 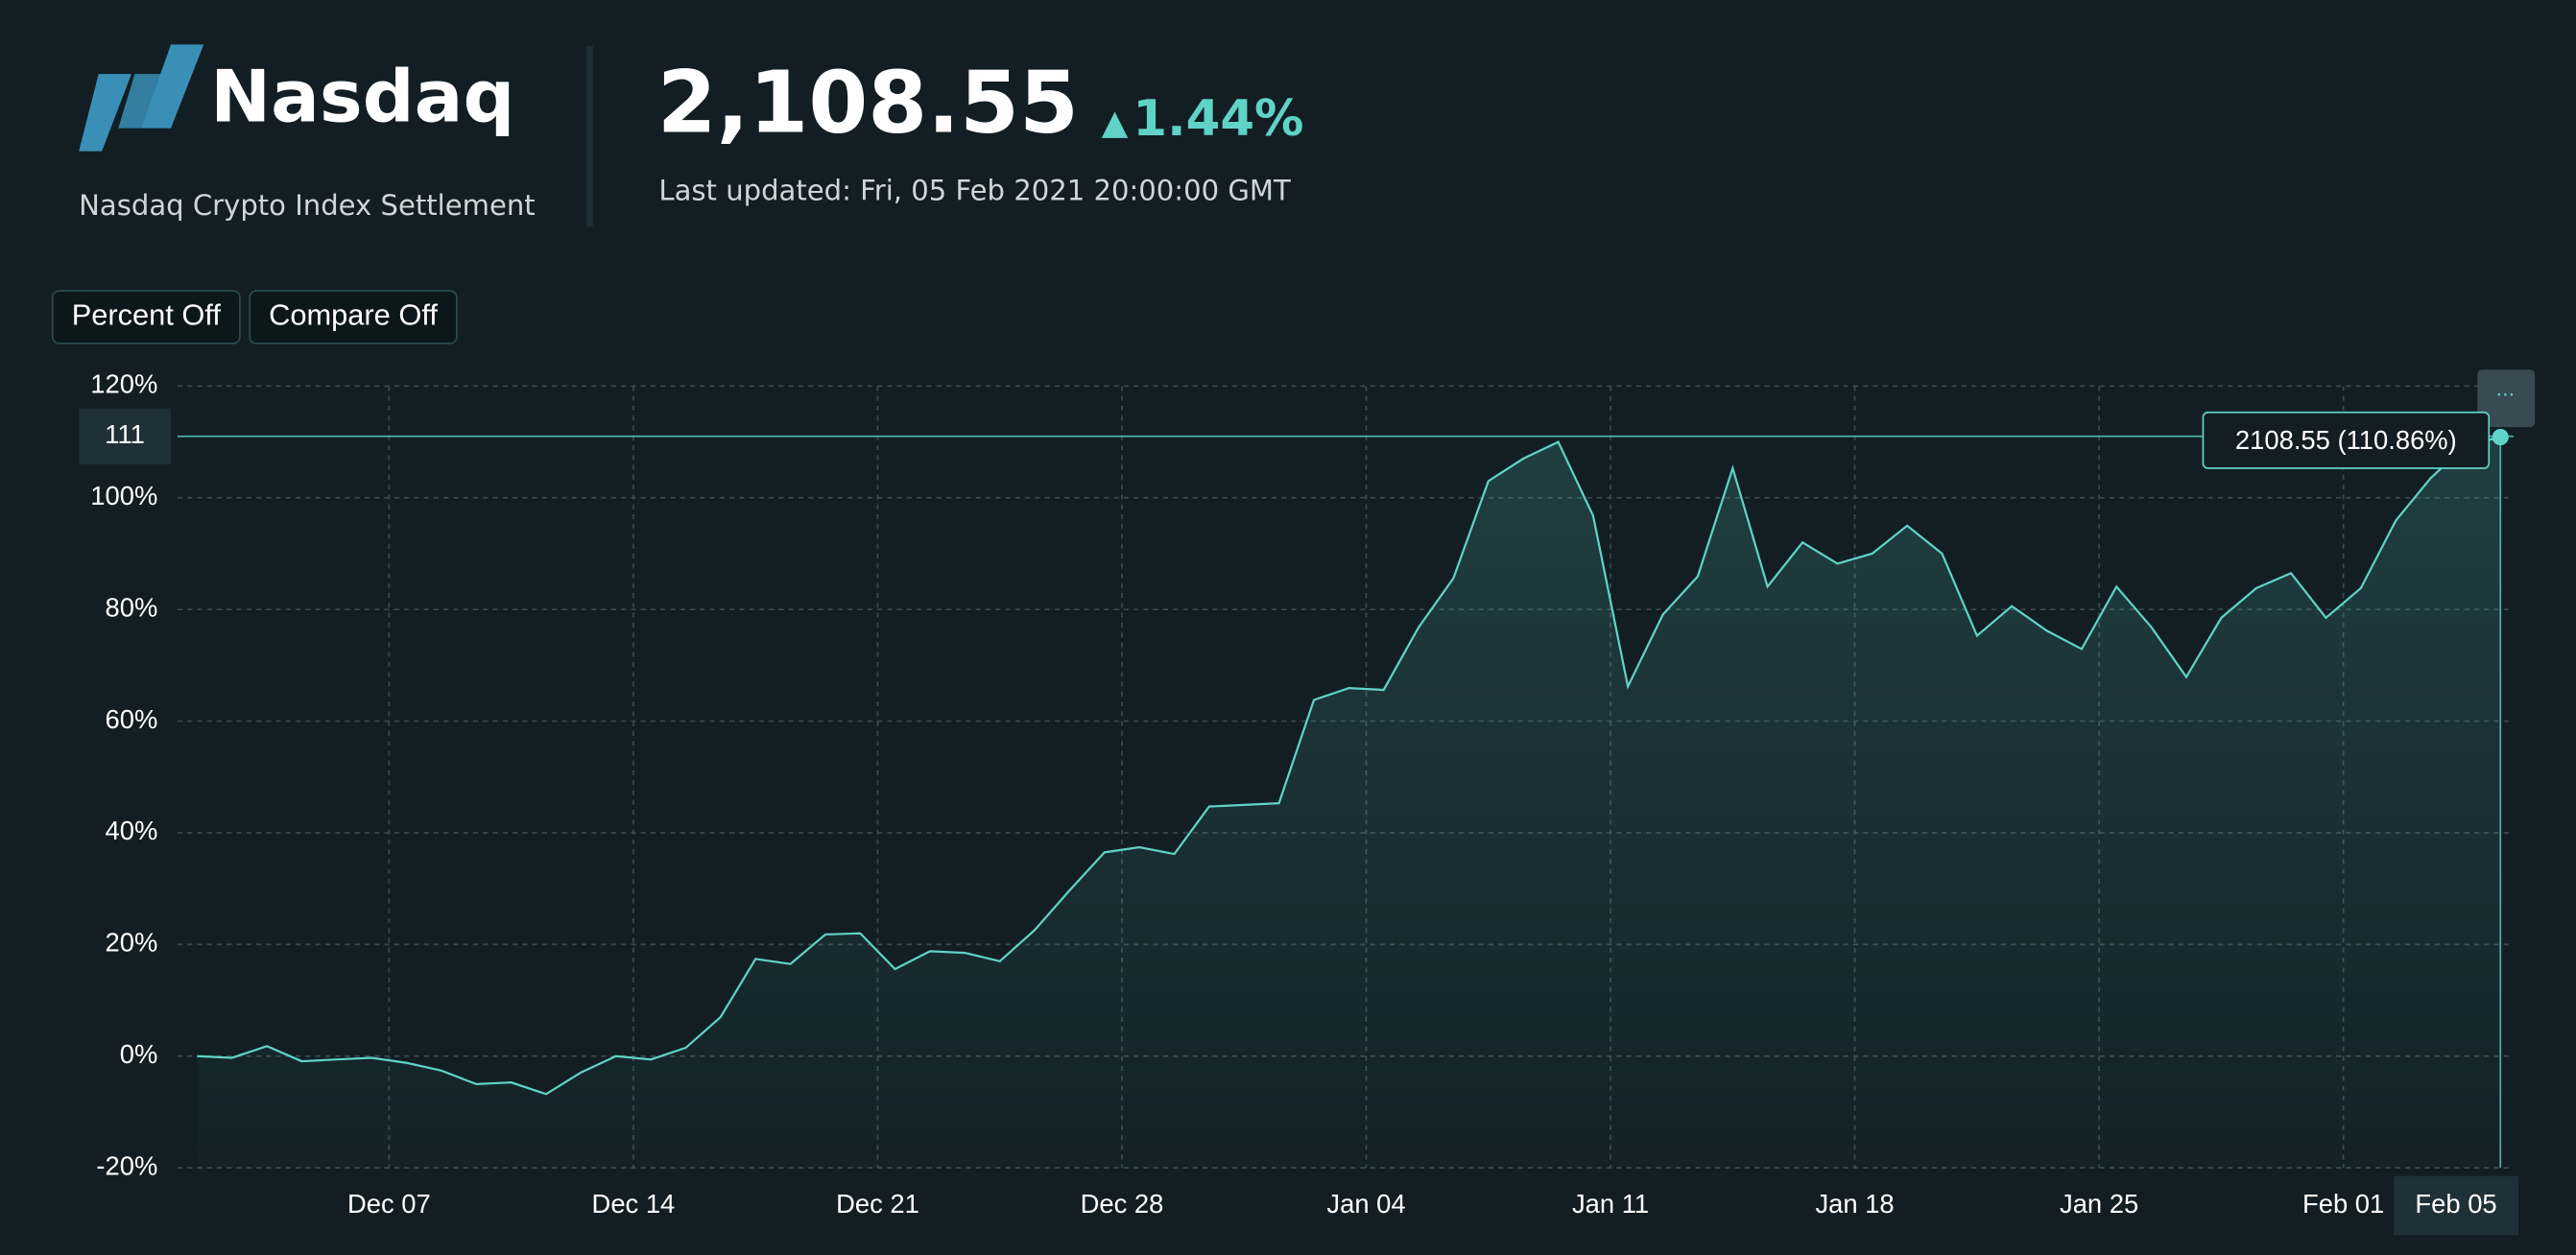 What do you see at coordinates (868, 102) in the screenshot?
I see `price: 2,108.55` at bounding box center [868, 102].